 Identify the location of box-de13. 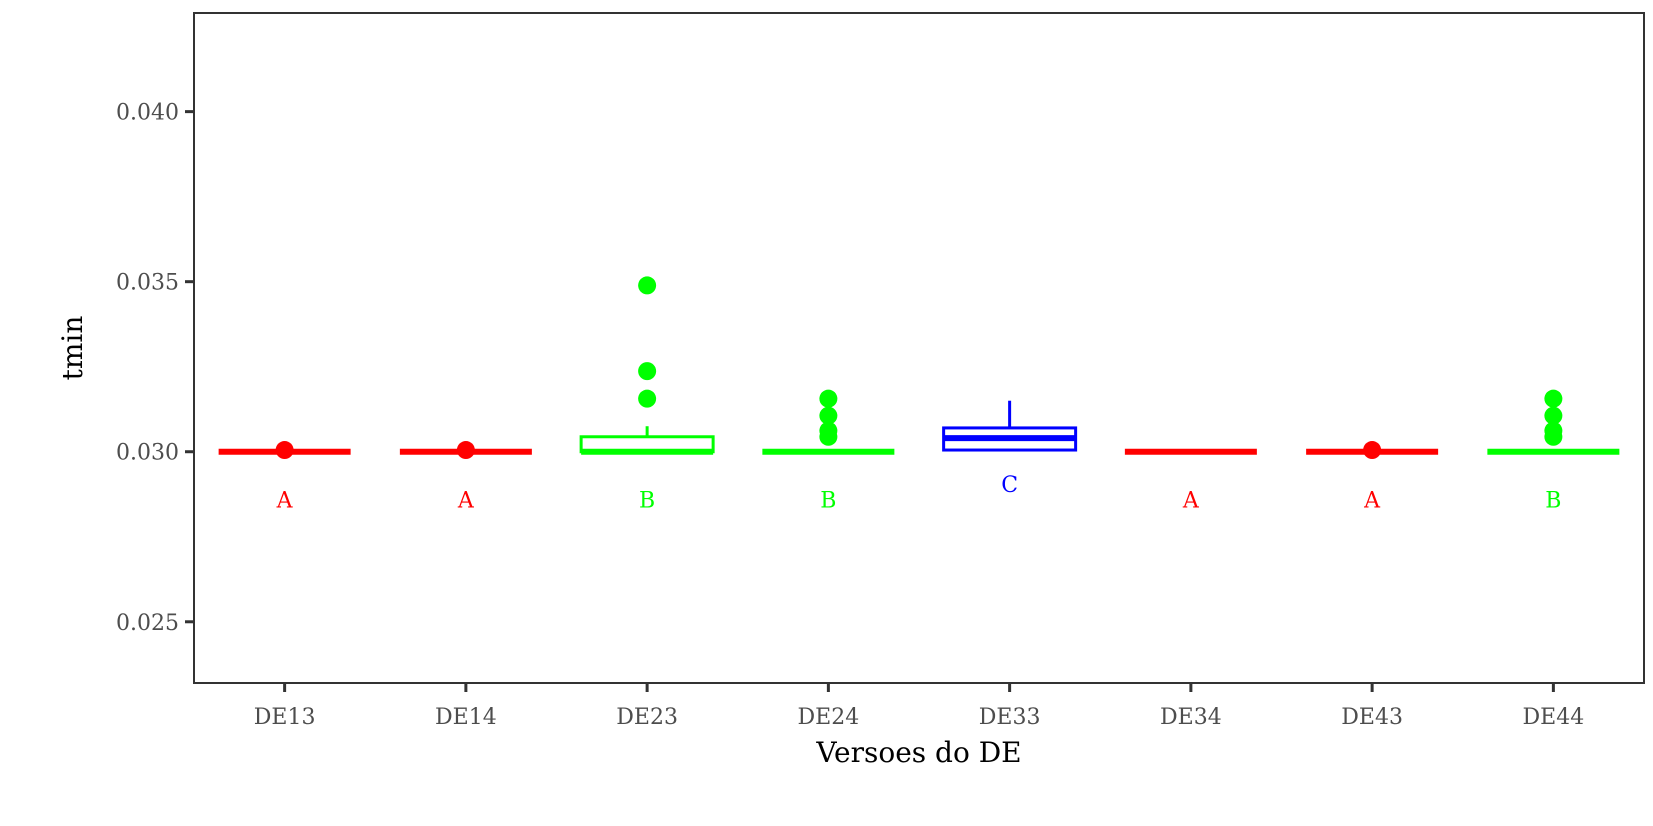
(284, 450).